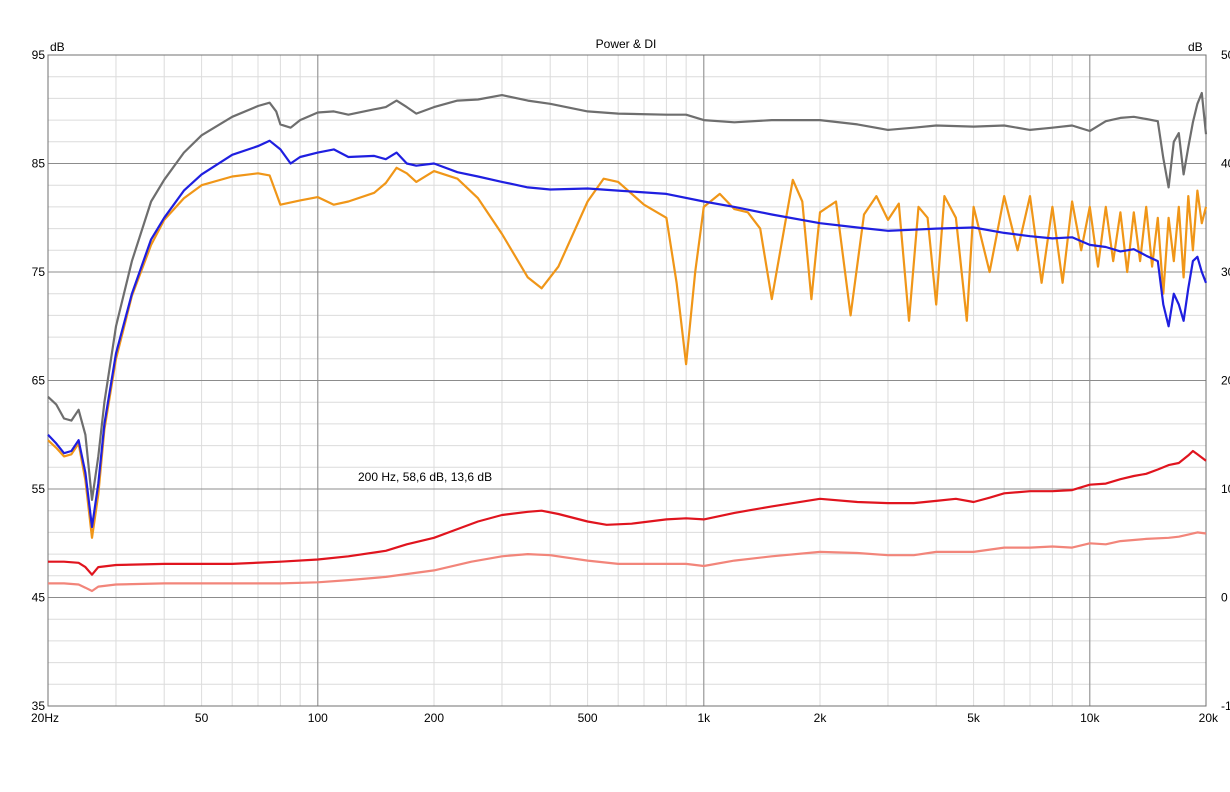 This screenshot has width=1230, height=792. Describe the element at coordinates (1195, 47) in the screenshot. I see `right-axis-unit: dB` at that location.